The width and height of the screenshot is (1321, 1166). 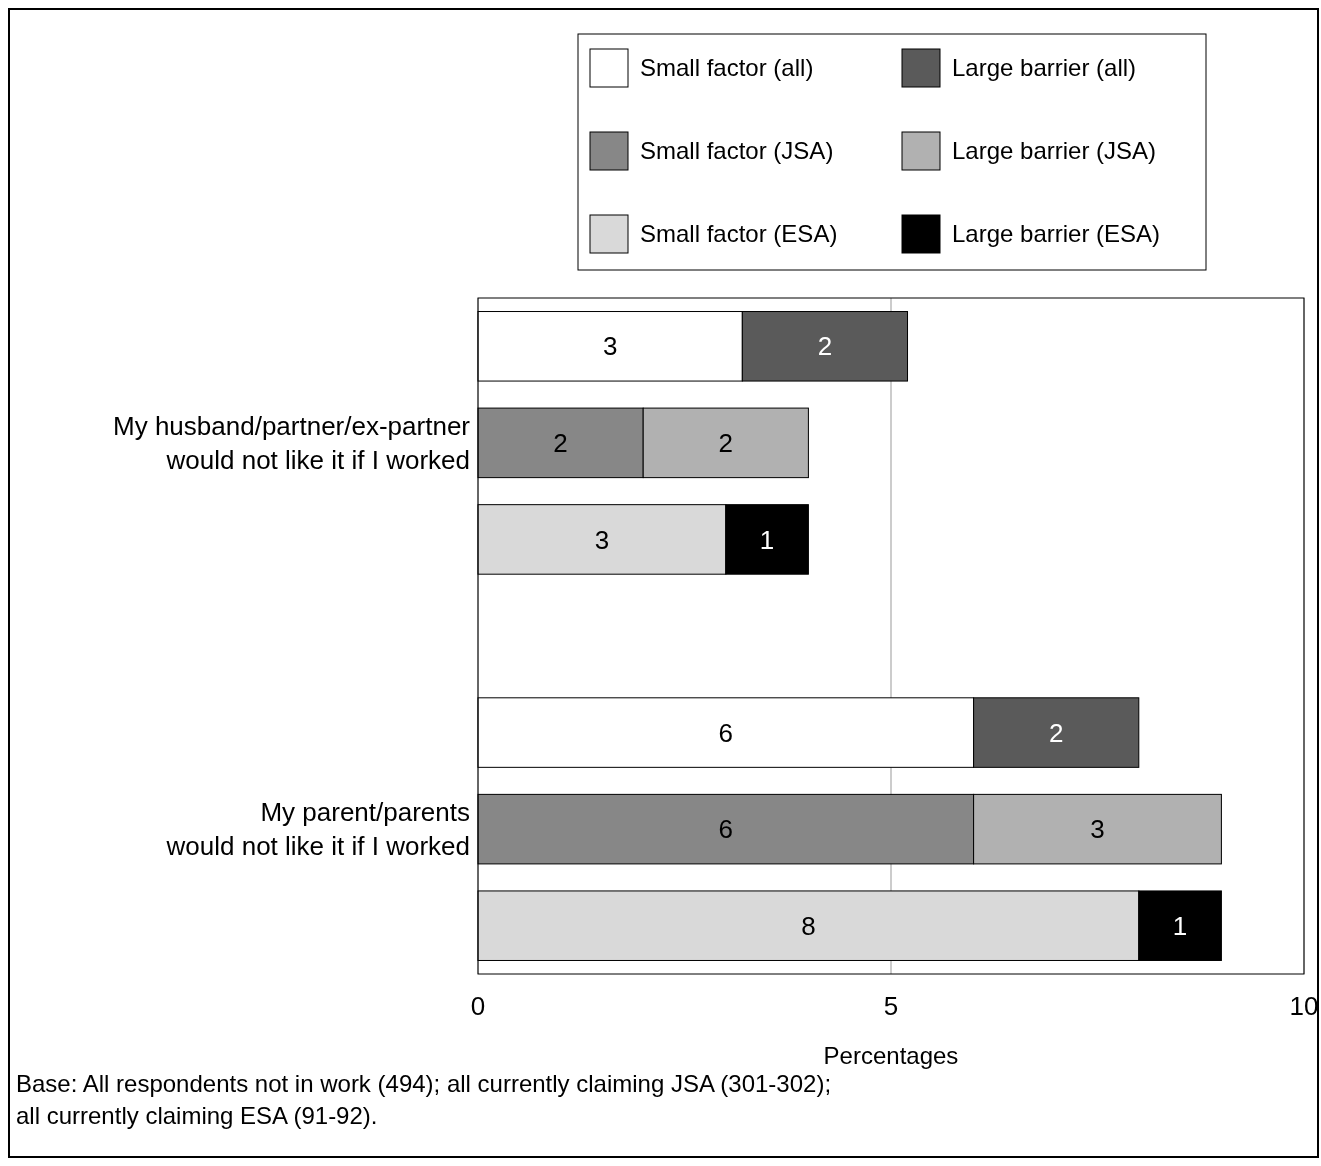 What do you see at coordinates (1304, 1006) in the screenshot?
I see `x-tick-label: 10` at bounding box center [1304, 1006].